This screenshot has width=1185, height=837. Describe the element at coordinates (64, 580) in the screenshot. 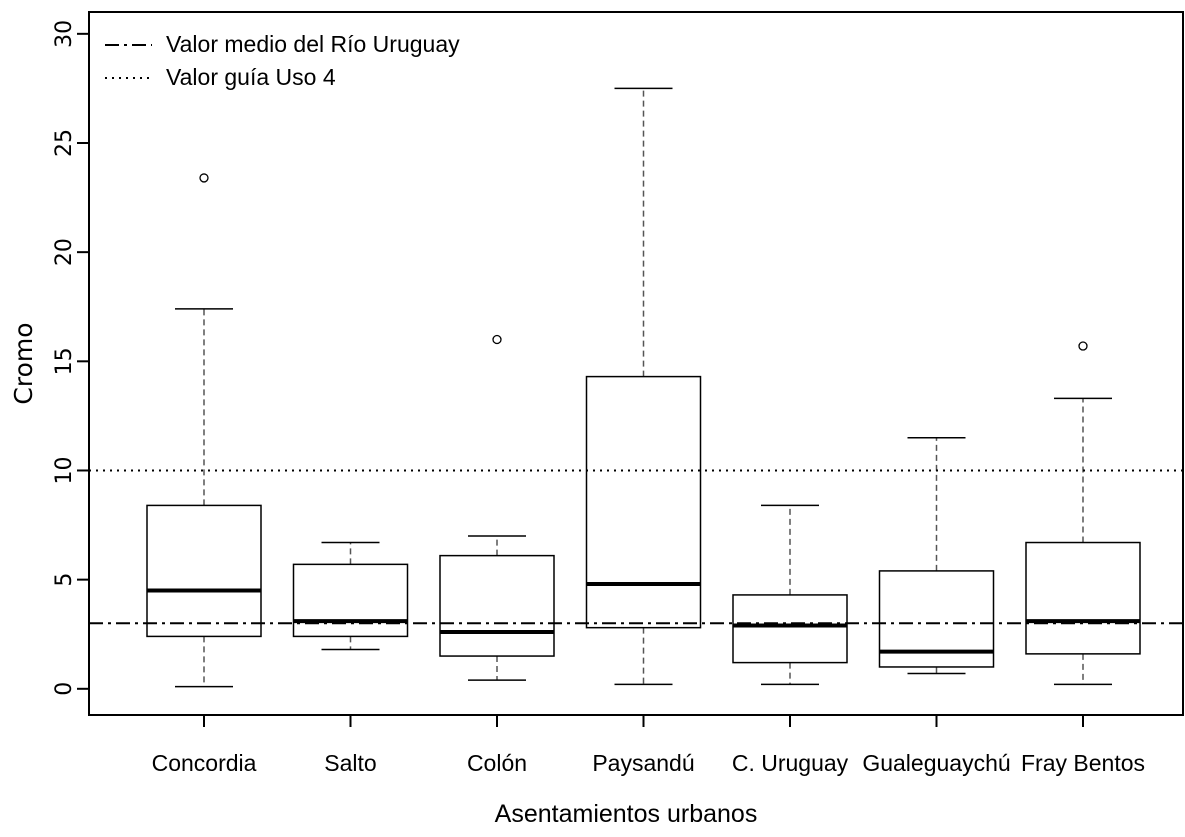

I see `y-tick-label: 5` at that location.